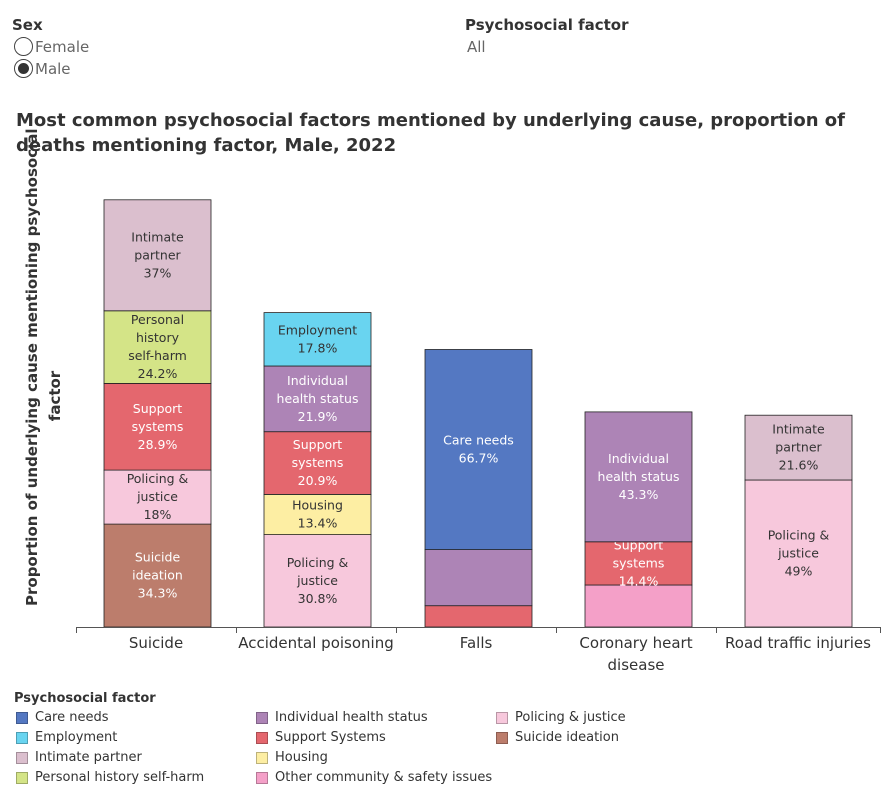  I want to click on x-tick-label: Falls, so click(476, 643).